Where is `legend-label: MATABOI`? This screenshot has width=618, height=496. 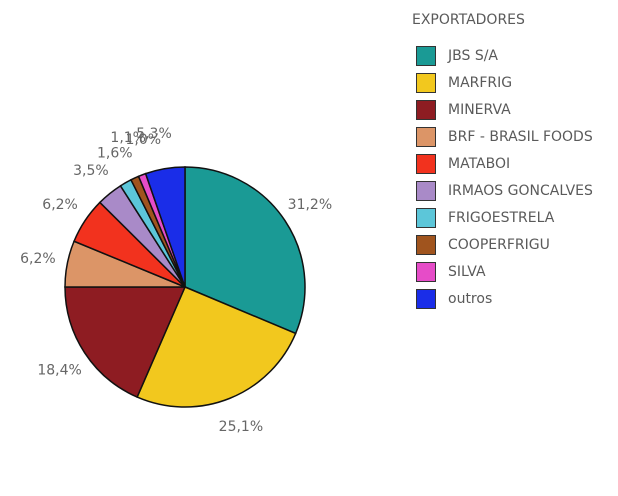 legend-label: MATABOI is located at coordinates (479, 163).